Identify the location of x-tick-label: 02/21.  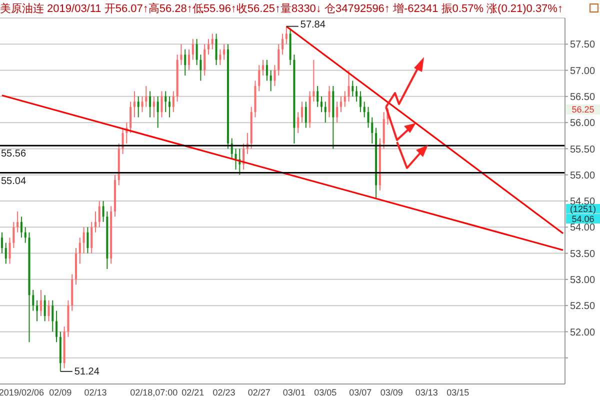
(193, 392).